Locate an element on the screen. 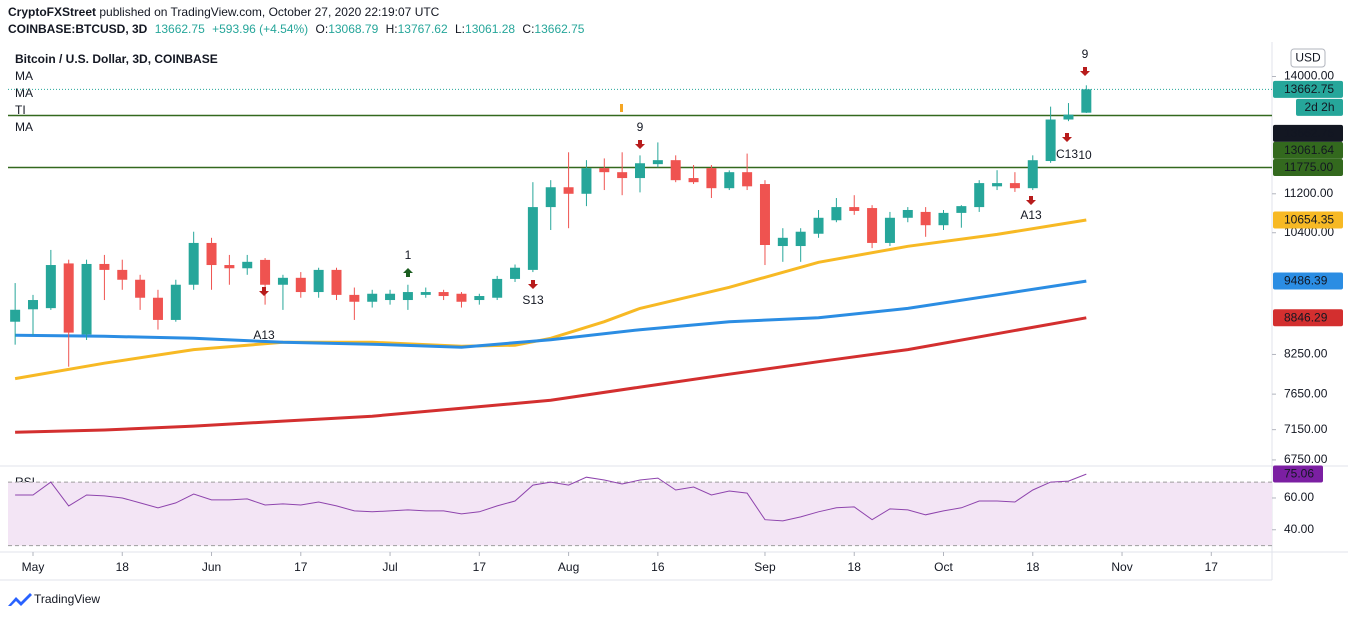 This screenshot has width=1348, height=618. footer-logo is located at coordinates (20, 599).